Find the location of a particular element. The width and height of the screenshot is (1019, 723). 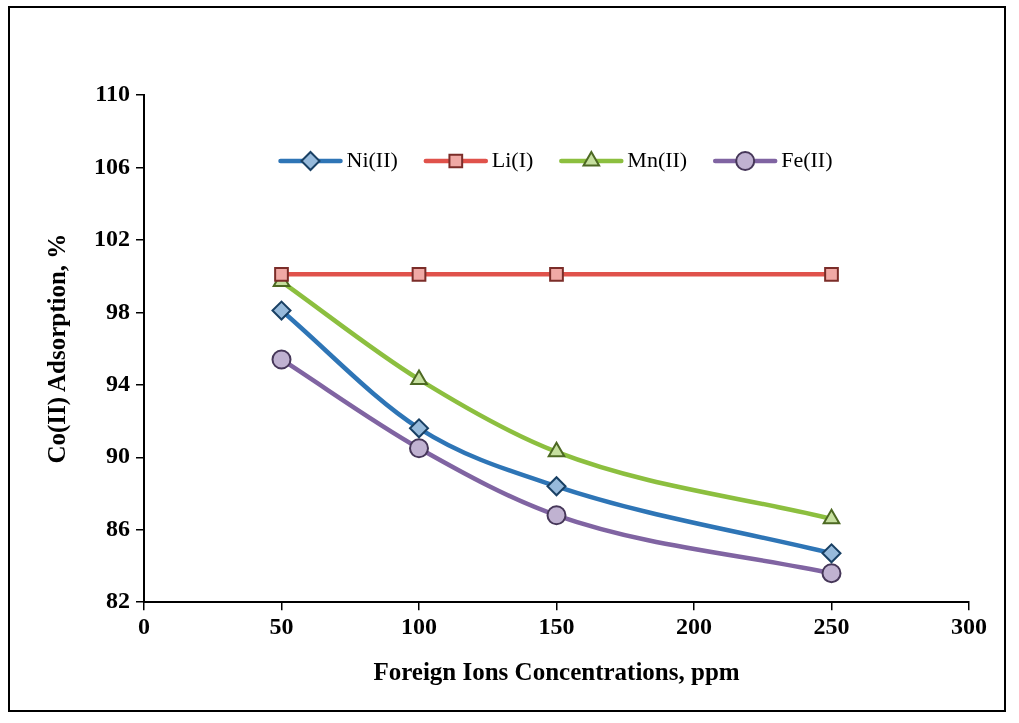

x-tick-label: 0 is located at coordinates (144, 625).